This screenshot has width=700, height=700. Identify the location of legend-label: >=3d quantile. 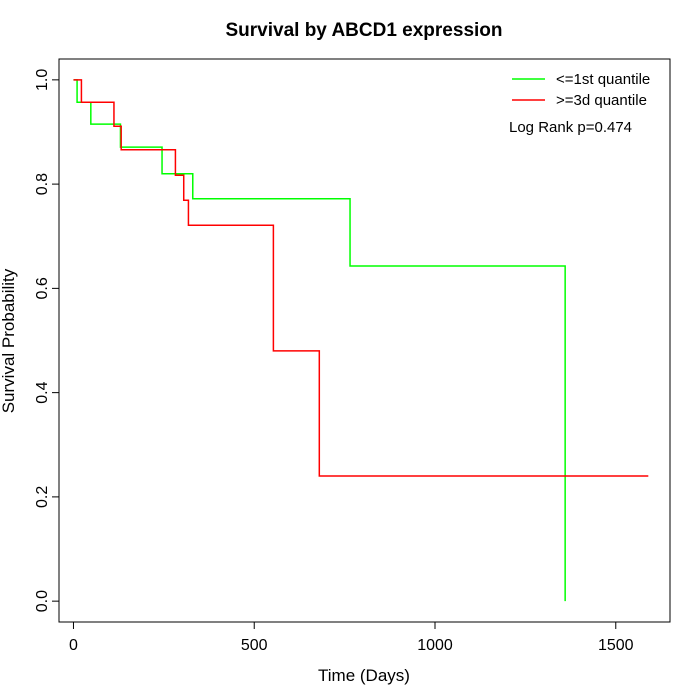
(601, 100).